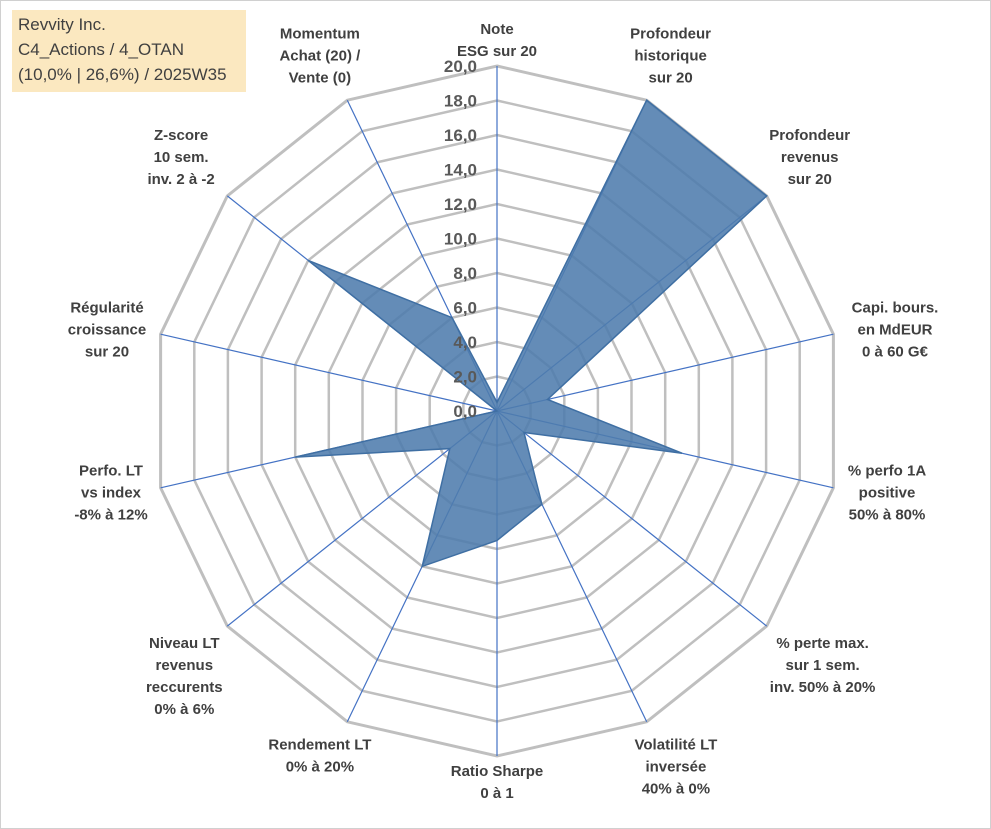 This screenshot has height=829, width=991. Describe the element at coordinates (676, 789) in the screenshot. I see `axis-label: 40% à 0%` at that location.